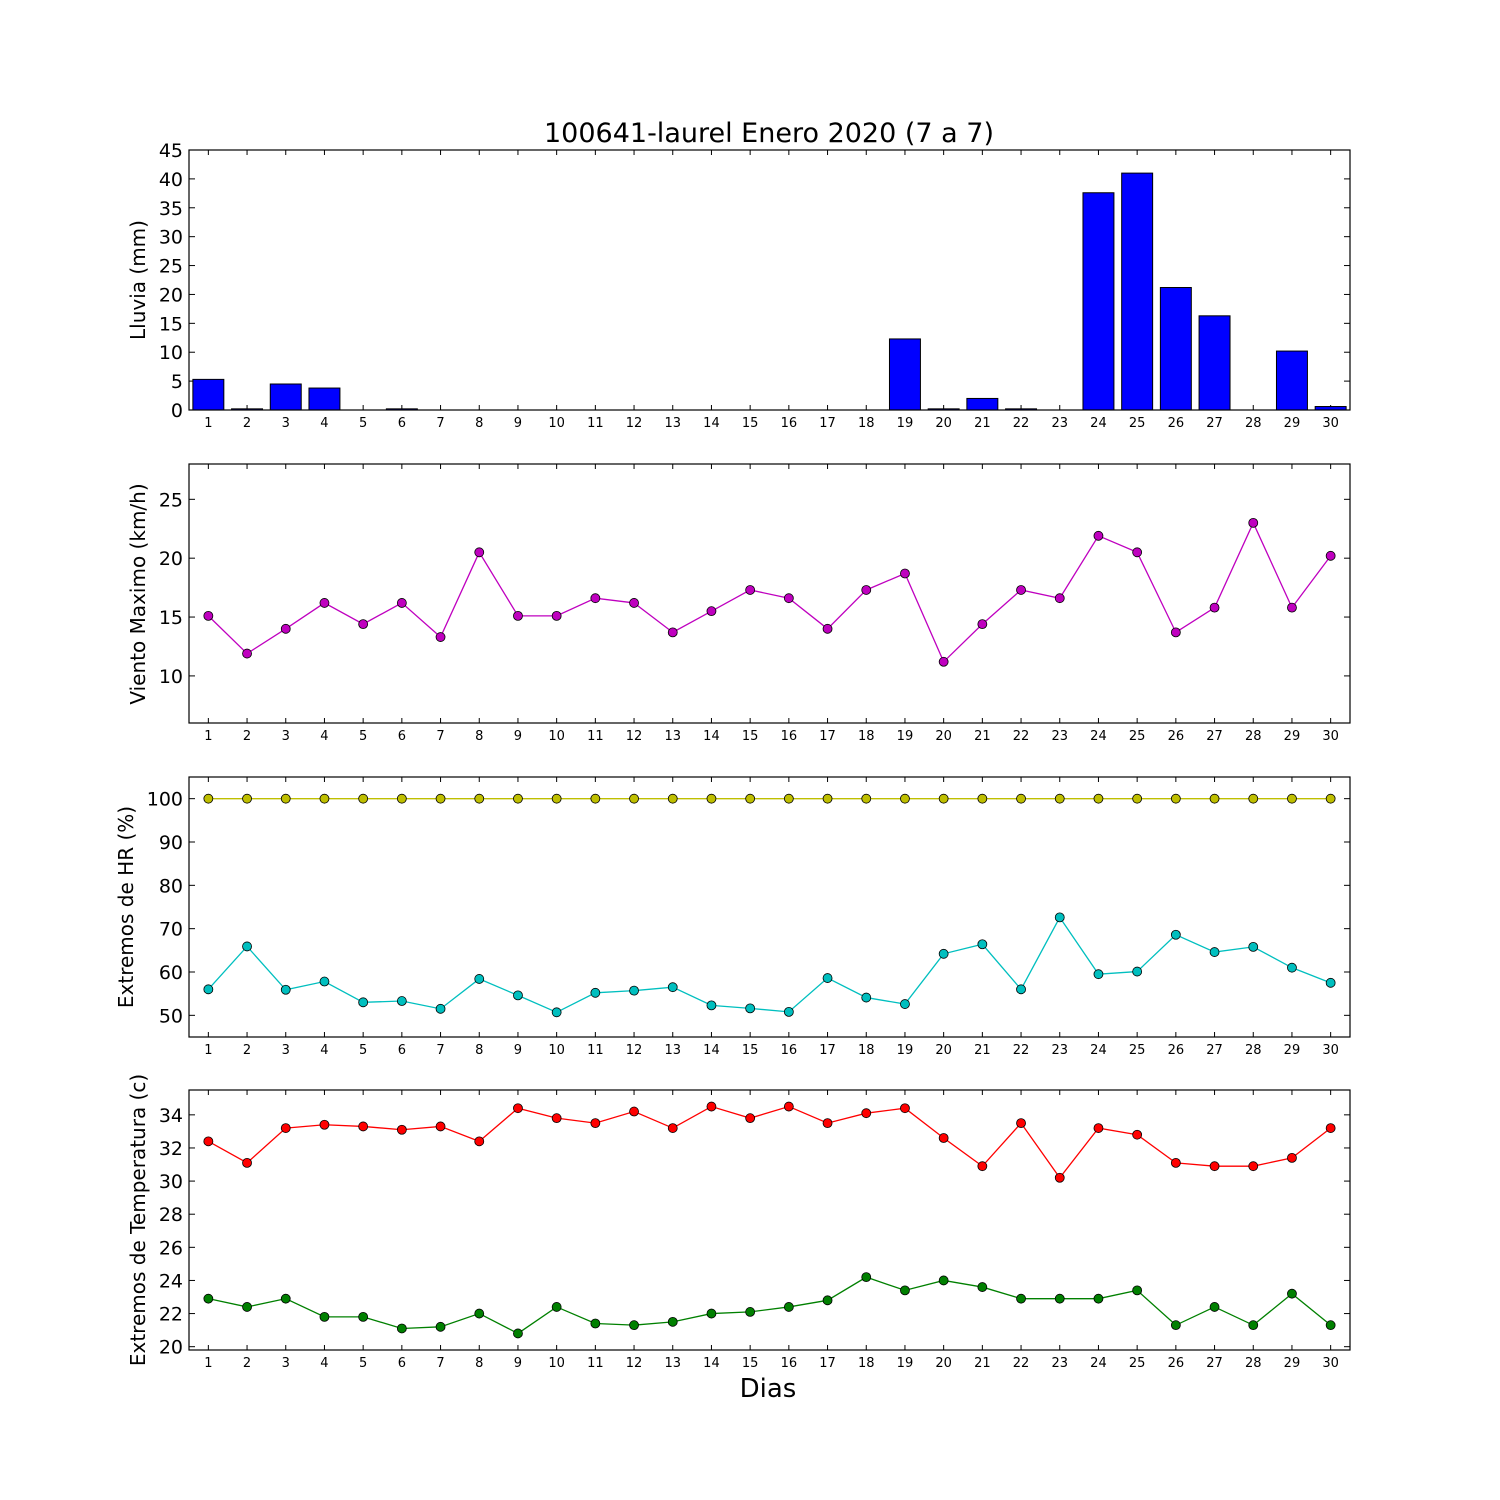 Image resolution: width=1500 pixels, height=1500 pixels. I want to click on y-tick-label: 0, so click(177, 411).